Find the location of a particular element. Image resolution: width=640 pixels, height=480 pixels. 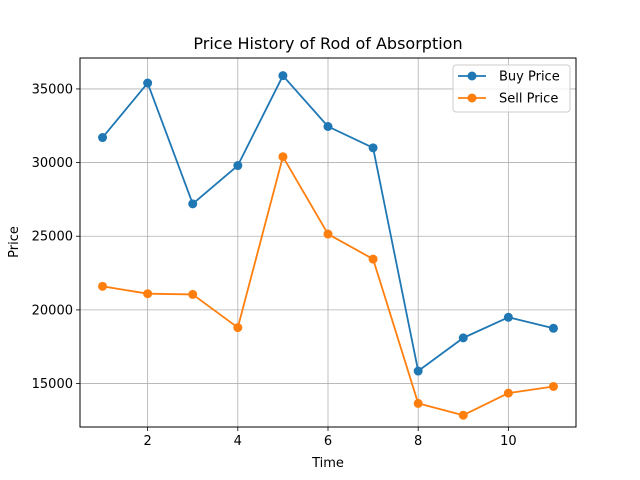

legend-label: Sell Price is located at coordinates (528, 99).